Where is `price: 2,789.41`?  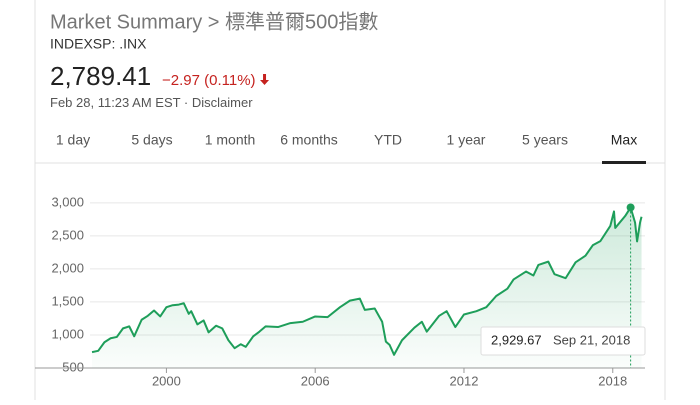 price: 2,789.41 is located at coordinates (100, 76).